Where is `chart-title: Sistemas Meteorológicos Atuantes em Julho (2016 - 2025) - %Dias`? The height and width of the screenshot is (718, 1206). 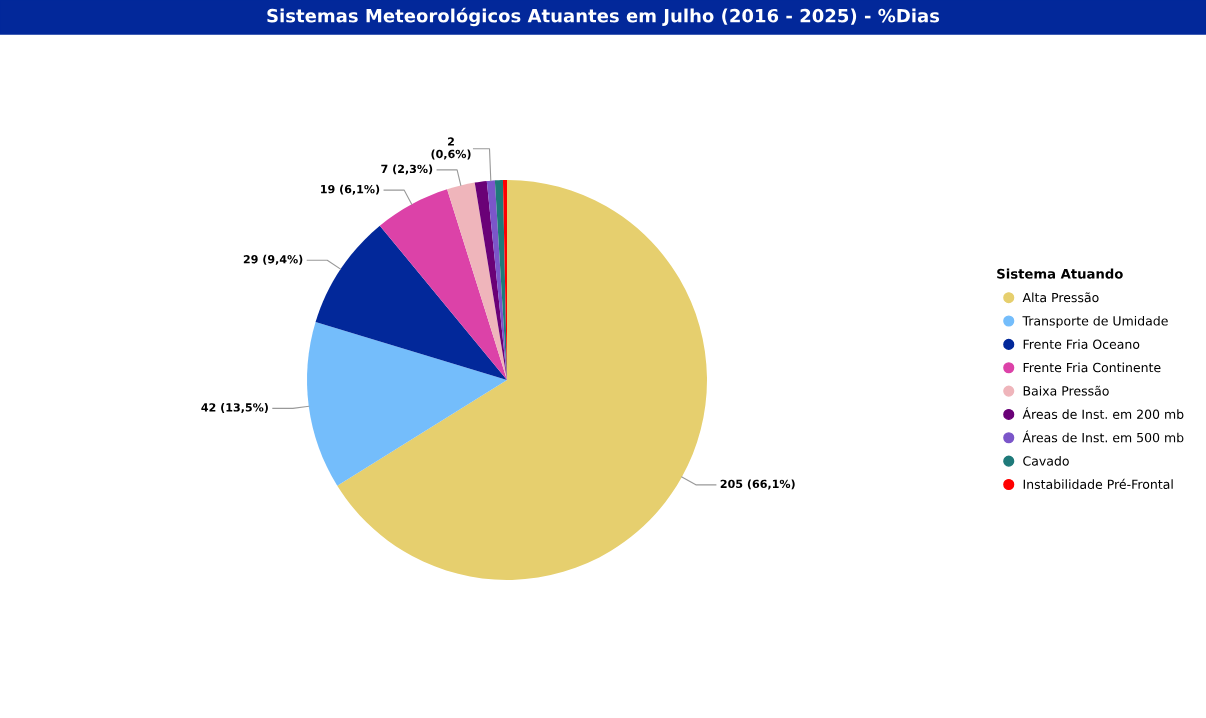 chart-title: Sistemas Meteorológicos Atuantes em Julho (2016 - 2025) - %Dias is located at coordinates (603, 17).